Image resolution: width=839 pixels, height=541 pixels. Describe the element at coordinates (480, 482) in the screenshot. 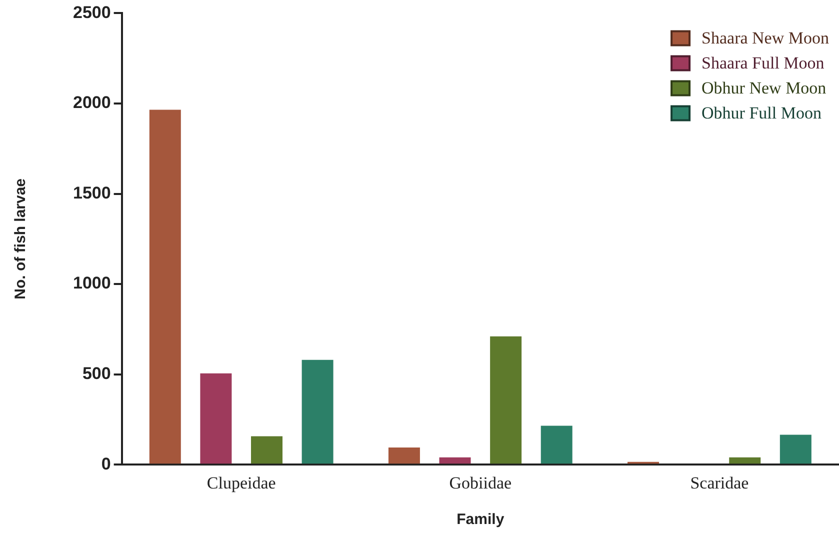

I see `x-tick-label: Gobiidae` at that location.